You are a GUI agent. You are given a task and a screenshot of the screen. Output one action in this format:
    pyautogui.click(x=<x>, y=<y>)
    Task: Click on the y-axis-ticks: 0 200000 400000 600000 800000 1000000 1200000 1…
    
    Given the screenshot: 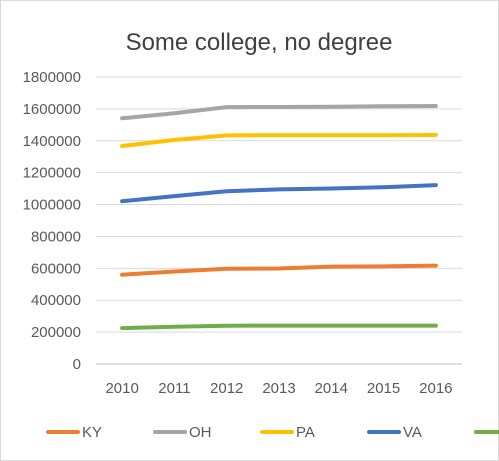 What is the action you would take?
    pyautogui.click(x=52, y=221)
    